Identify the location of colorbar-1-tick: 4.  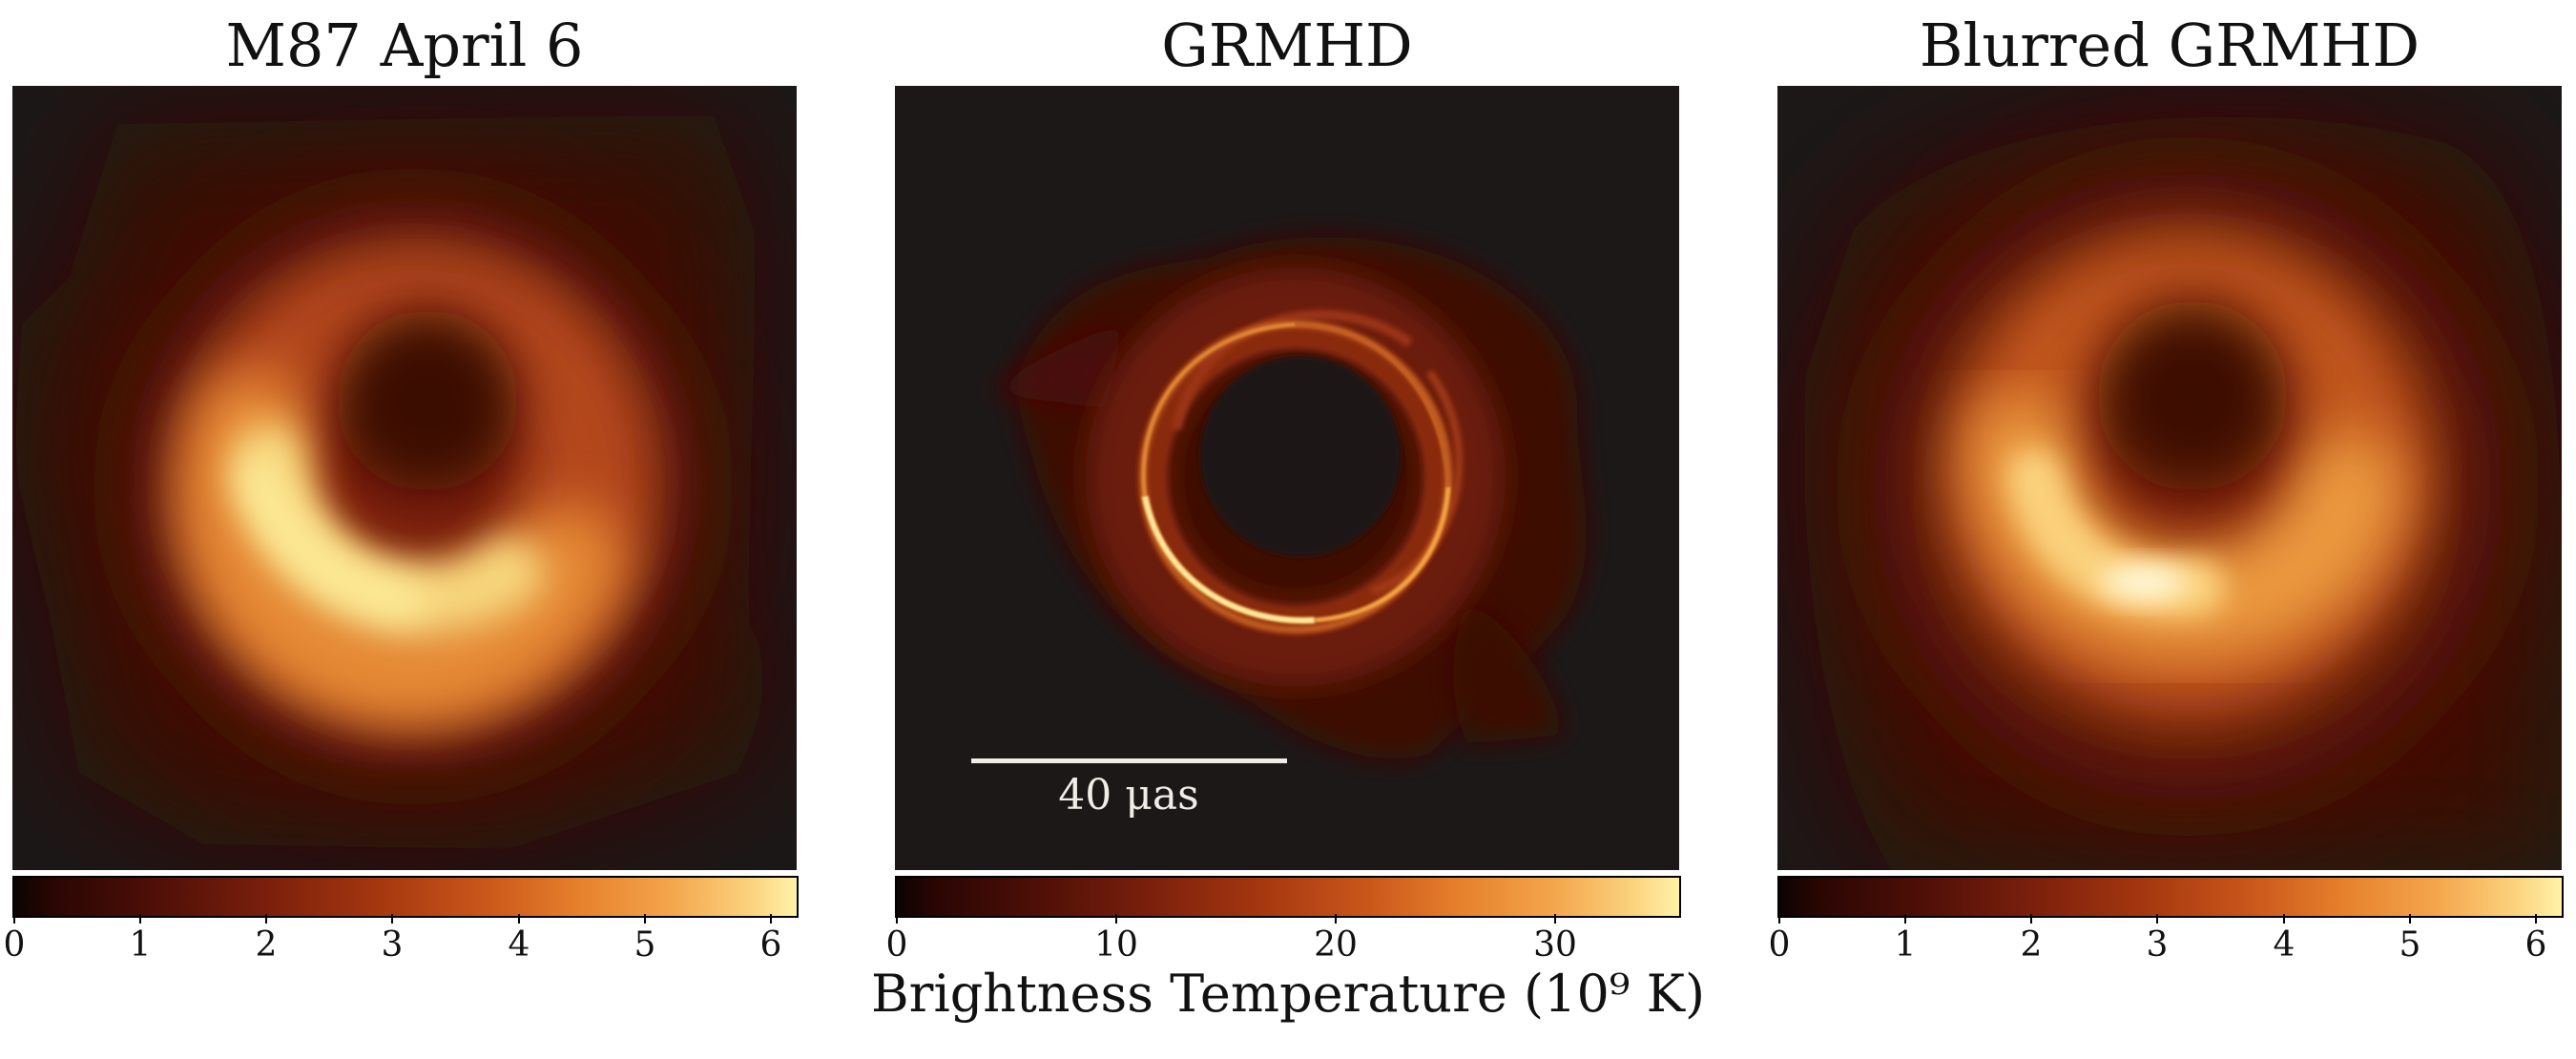
(519, 945).